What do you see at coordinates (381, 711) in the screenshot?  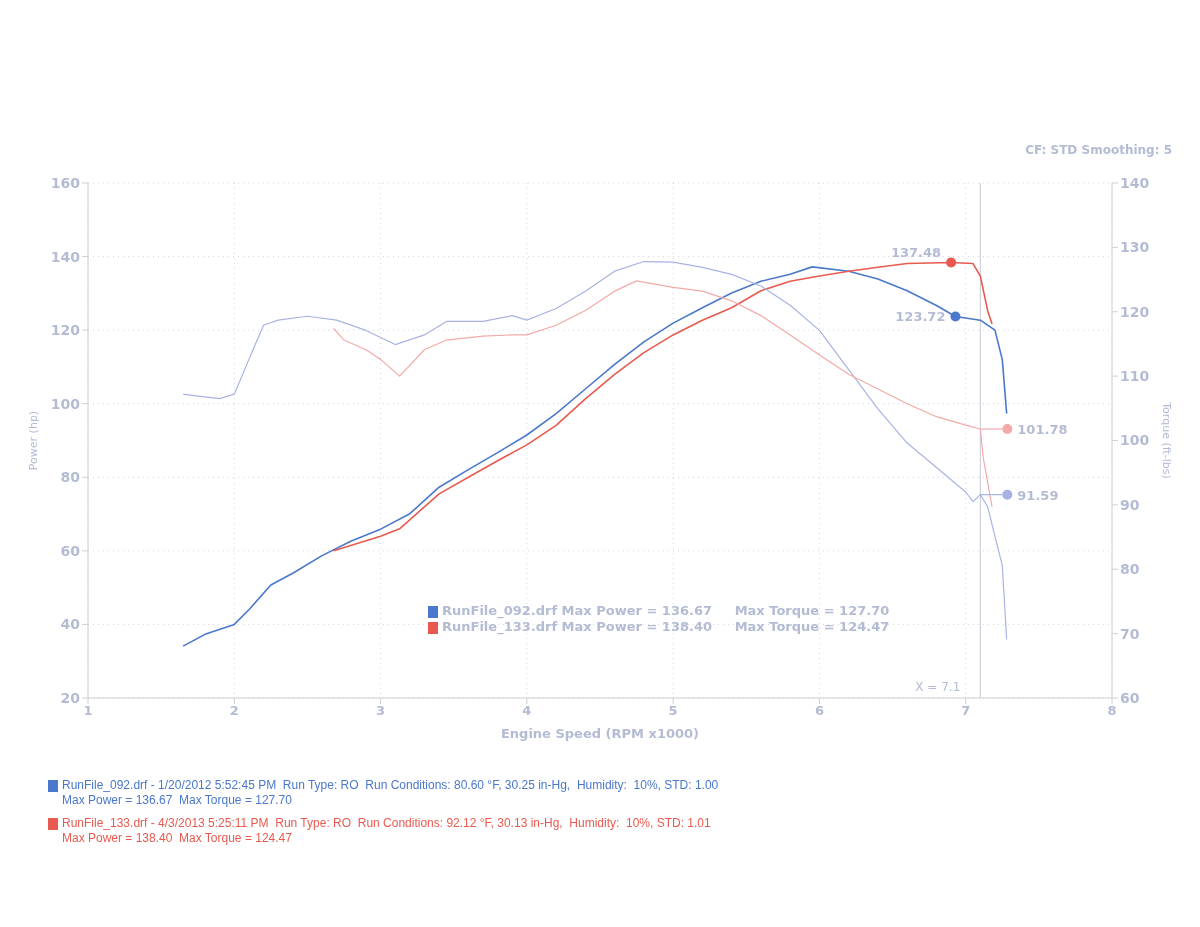 I see `x-tick-label: 3` at bounding box center [381, 711].